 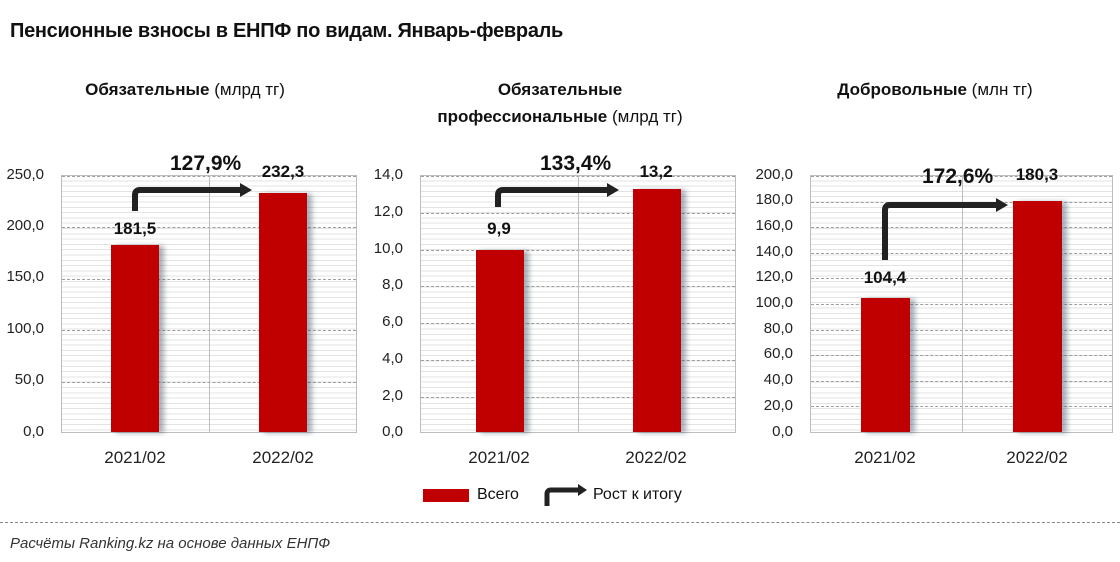 I want to click on chart-title: Обязательные (млрд тг), so click(x=185, y=89).